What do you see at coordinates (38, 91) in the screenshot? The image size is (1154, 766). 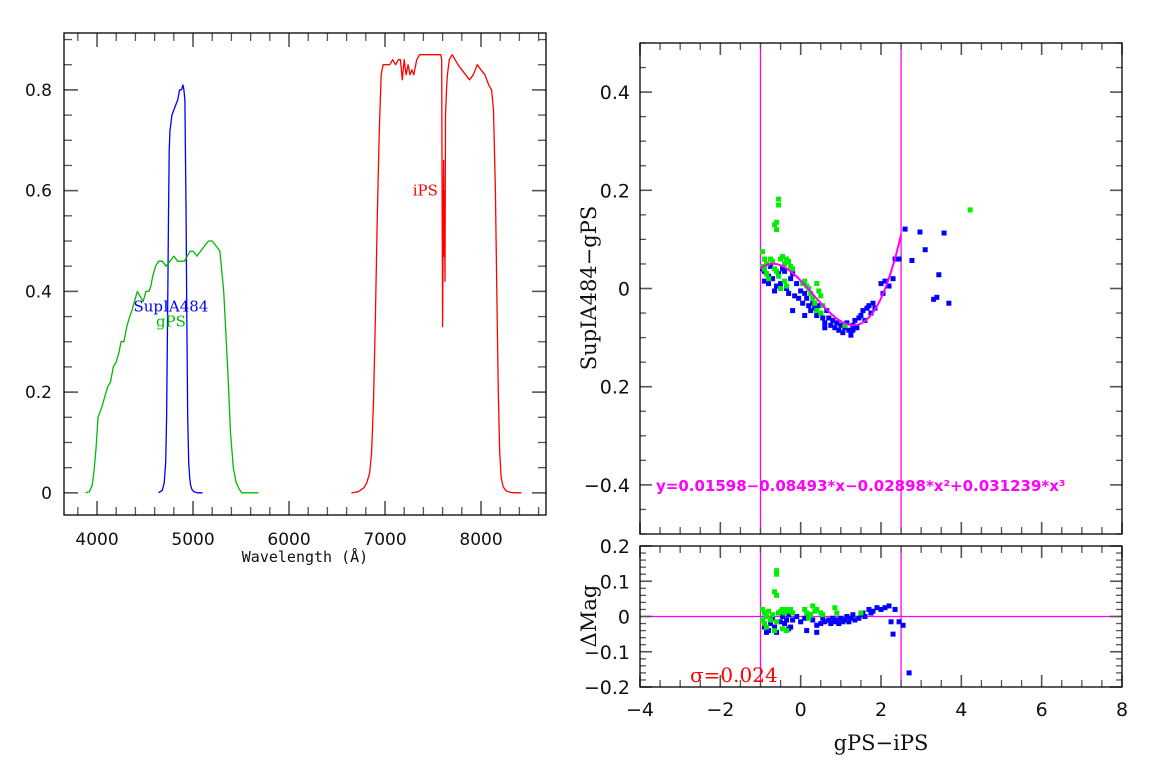 I see `y-tick-label: 0.8` at bounding box center [38, 91].